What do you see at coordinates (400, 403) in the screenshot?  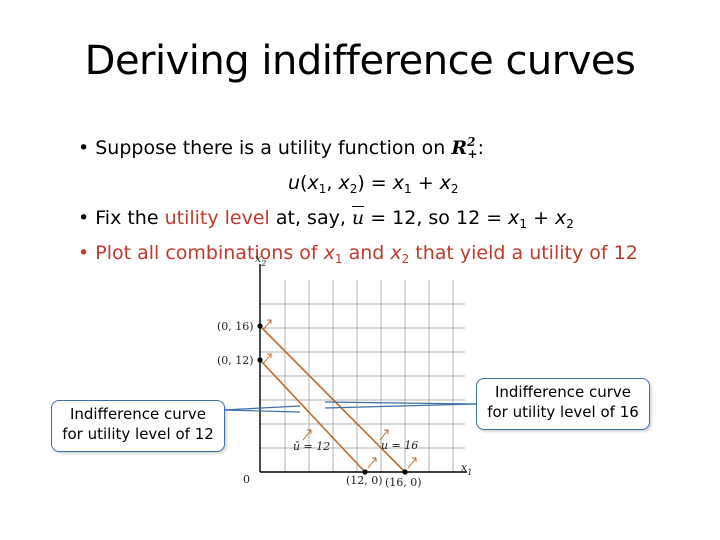 I see `pointer-16b` at bounding box center [400, 403].